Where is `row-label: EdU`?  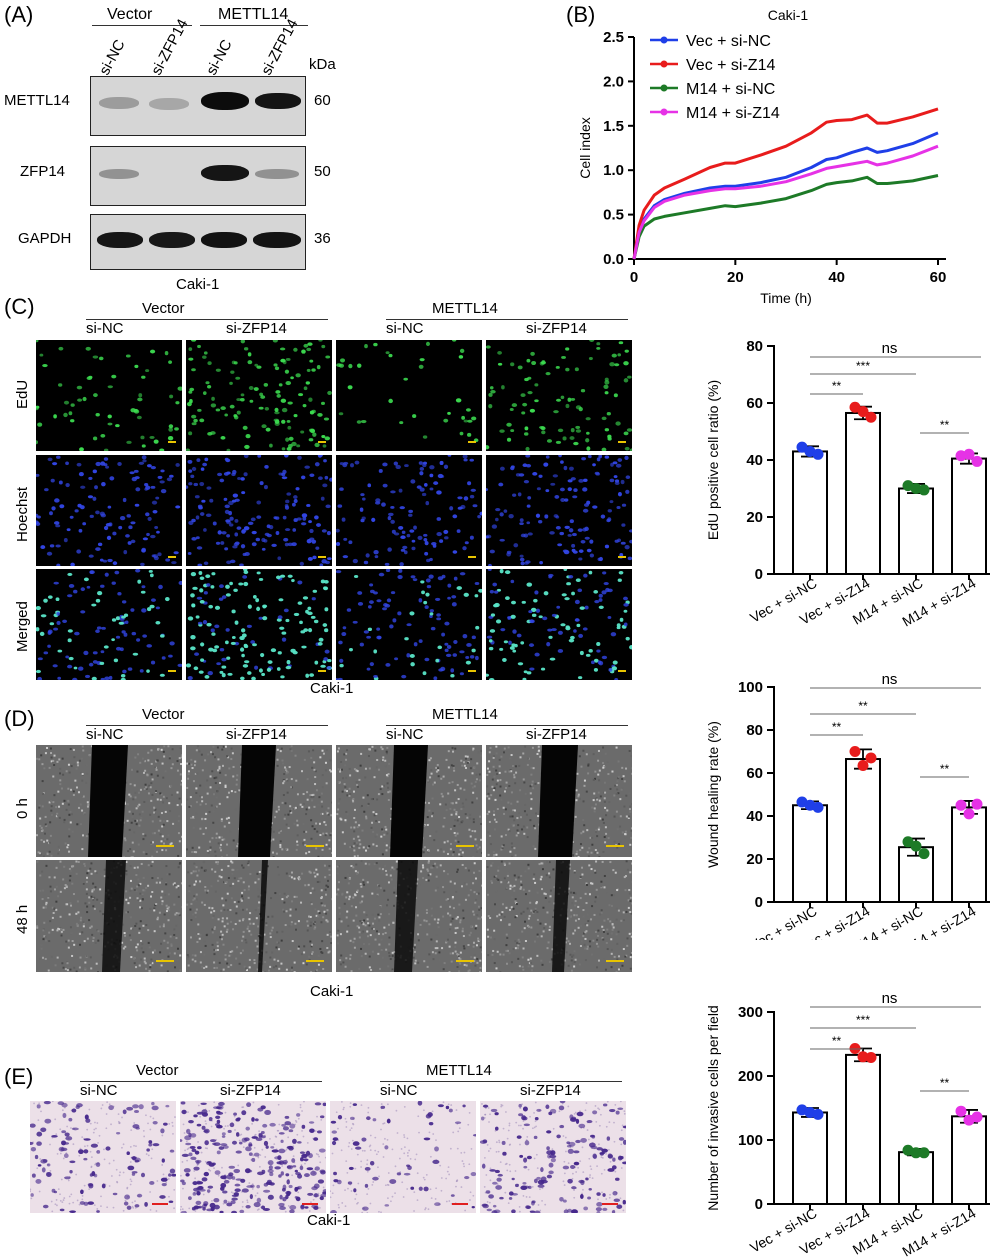 row-label: EdU is located at coordinates (22, 394).